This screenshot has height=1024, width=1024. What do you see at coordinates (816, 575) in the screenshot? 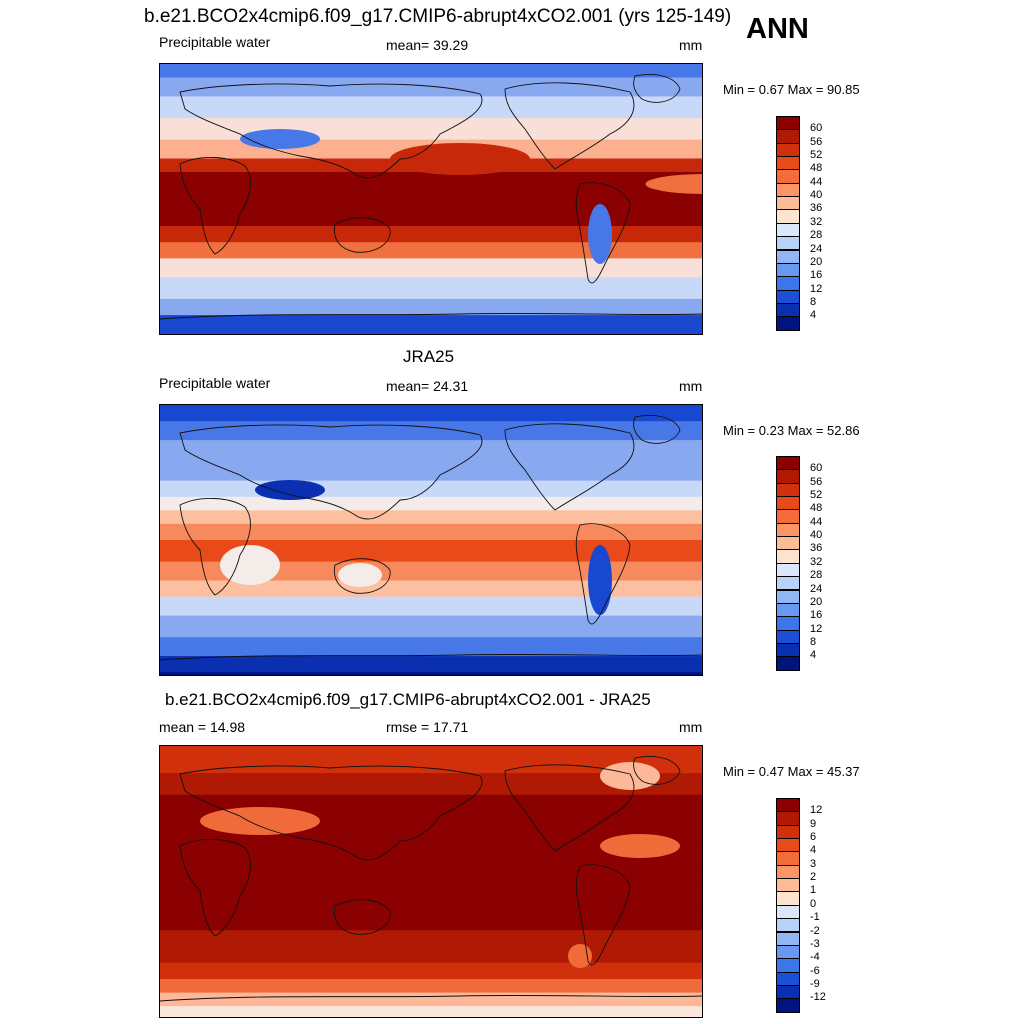
I see `colorbar-tick-label: 28` at bounding box center [816, 575].